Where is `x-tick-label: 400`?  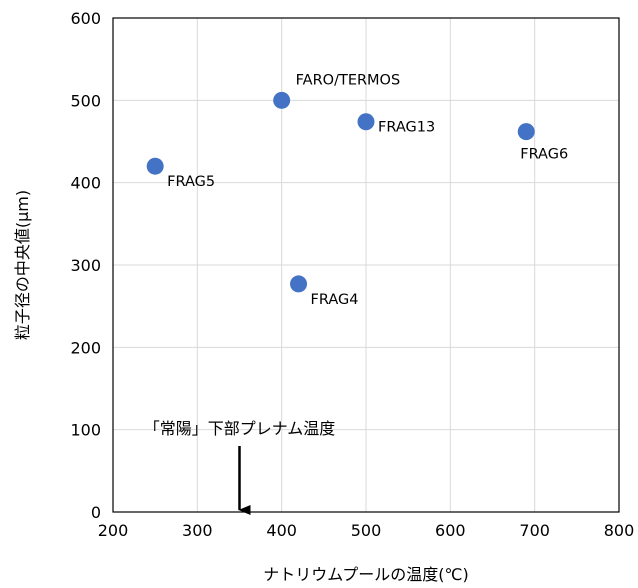 x-tick-label: 400 is located at coordinates (281, 530).